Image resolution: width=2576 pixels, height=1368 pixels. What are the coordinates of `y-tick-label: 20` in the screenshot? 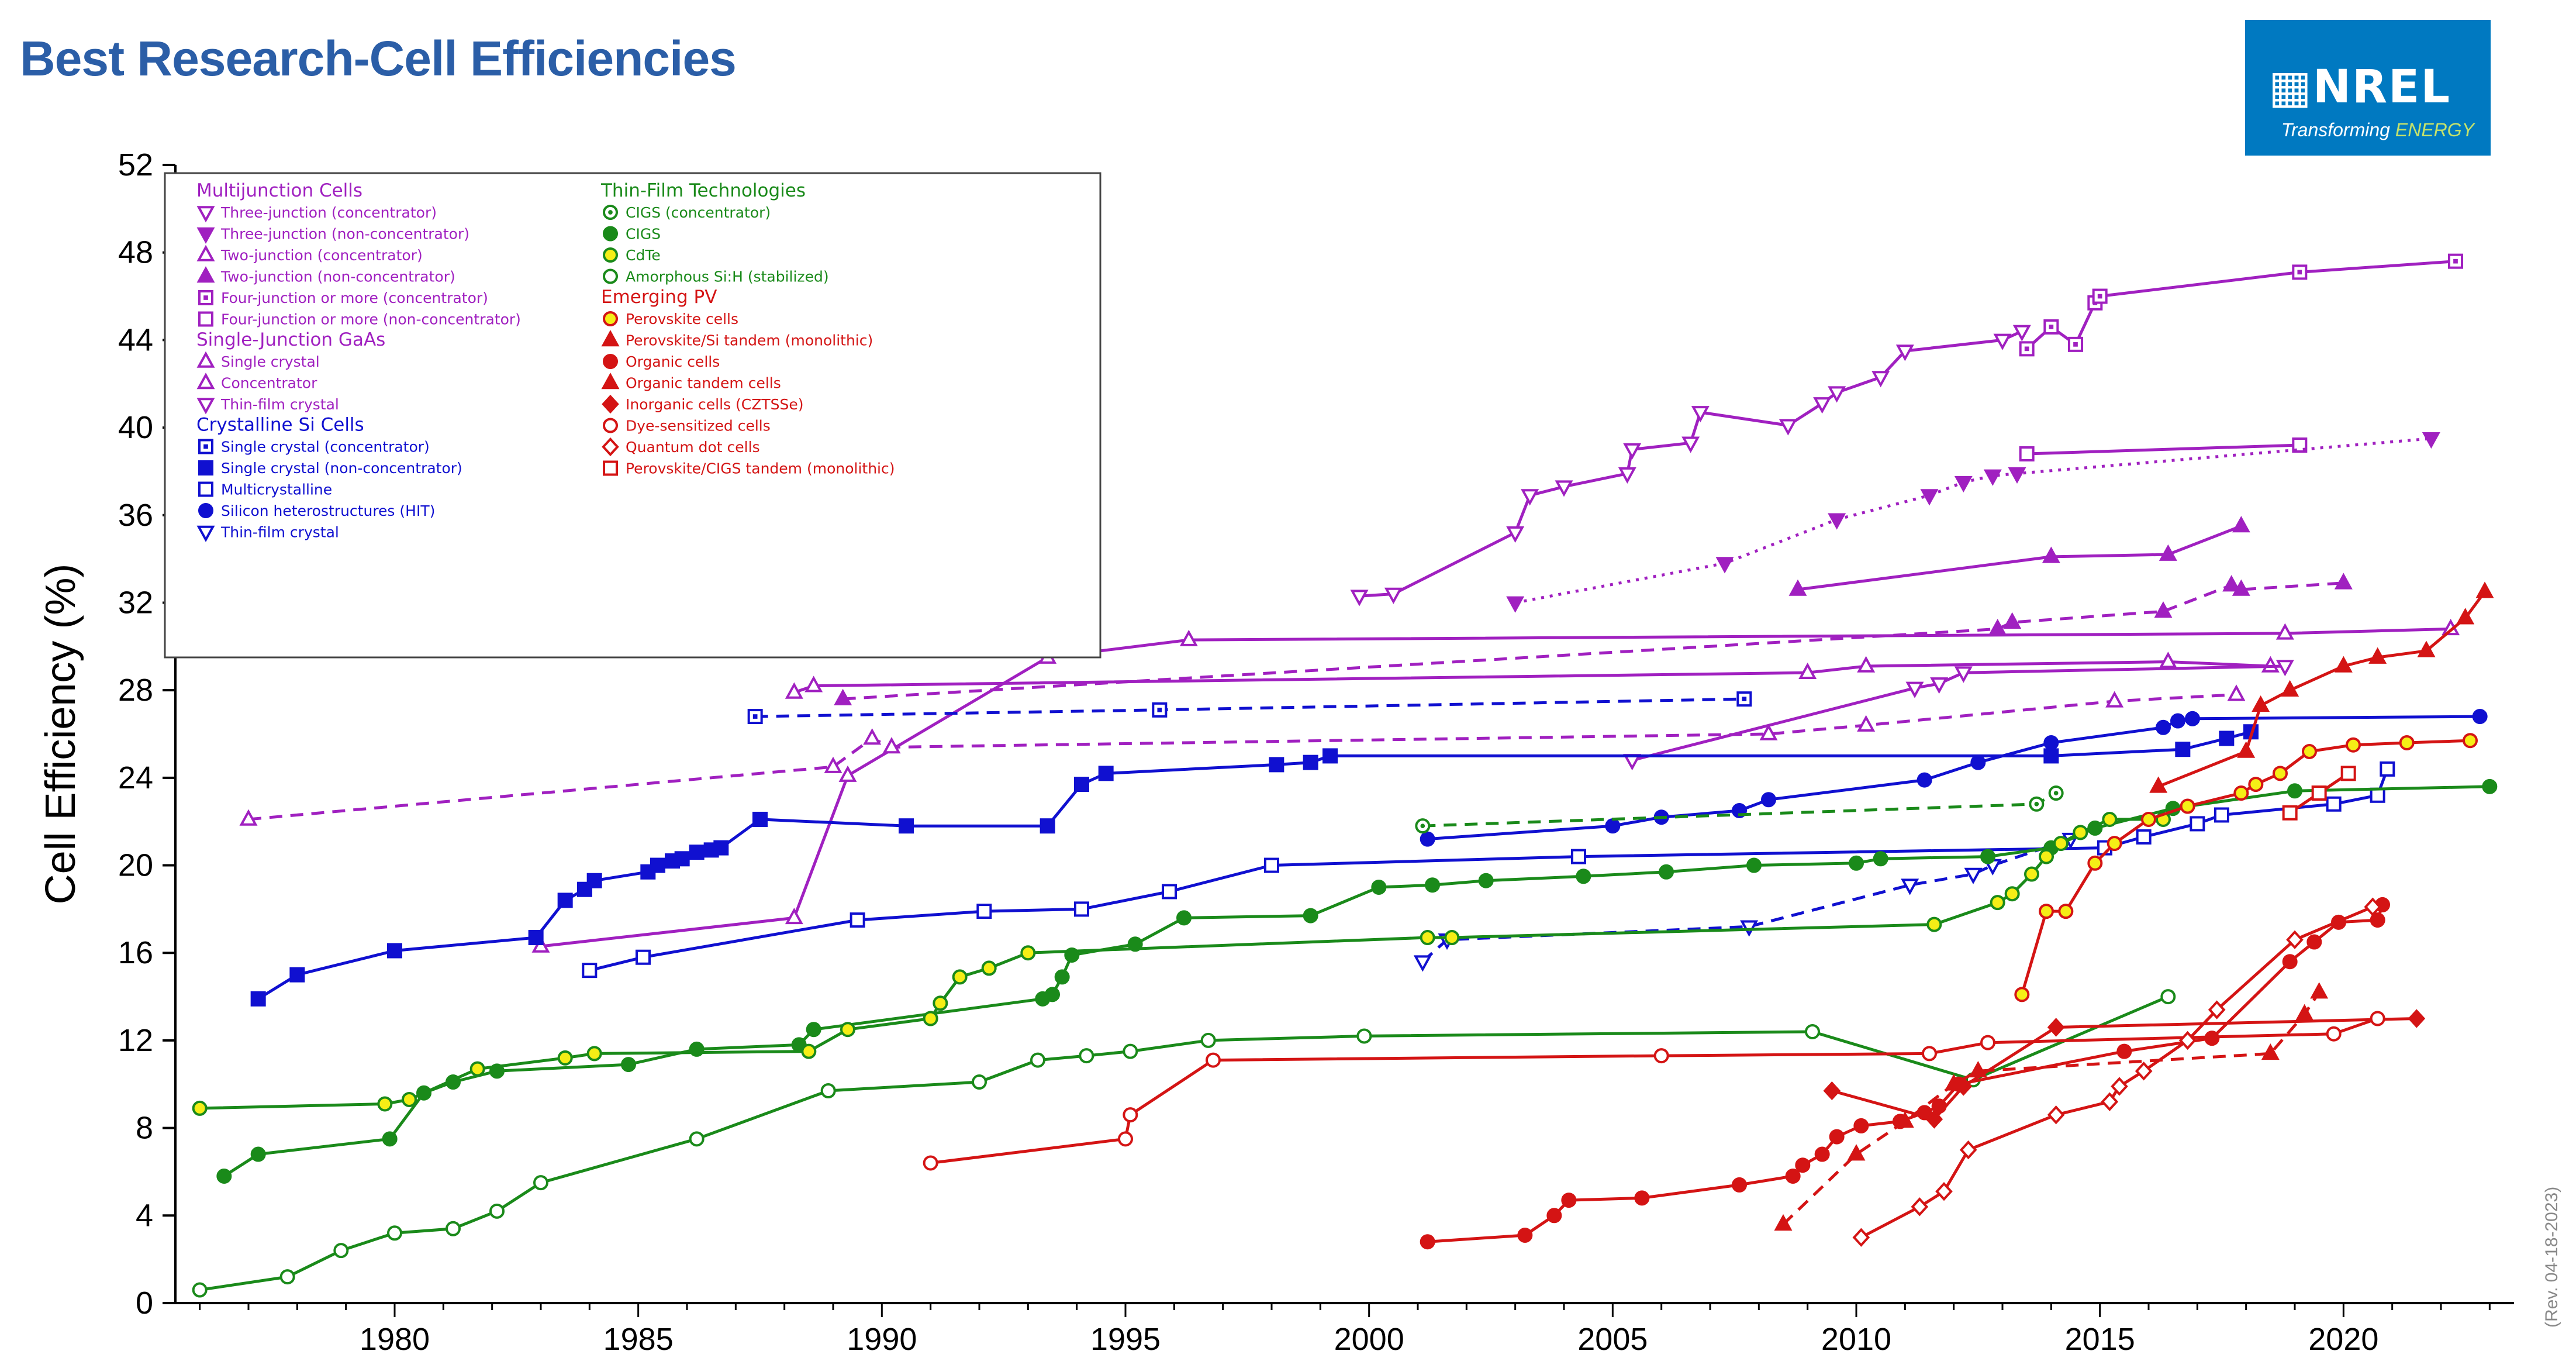 It's located at (135, 865).